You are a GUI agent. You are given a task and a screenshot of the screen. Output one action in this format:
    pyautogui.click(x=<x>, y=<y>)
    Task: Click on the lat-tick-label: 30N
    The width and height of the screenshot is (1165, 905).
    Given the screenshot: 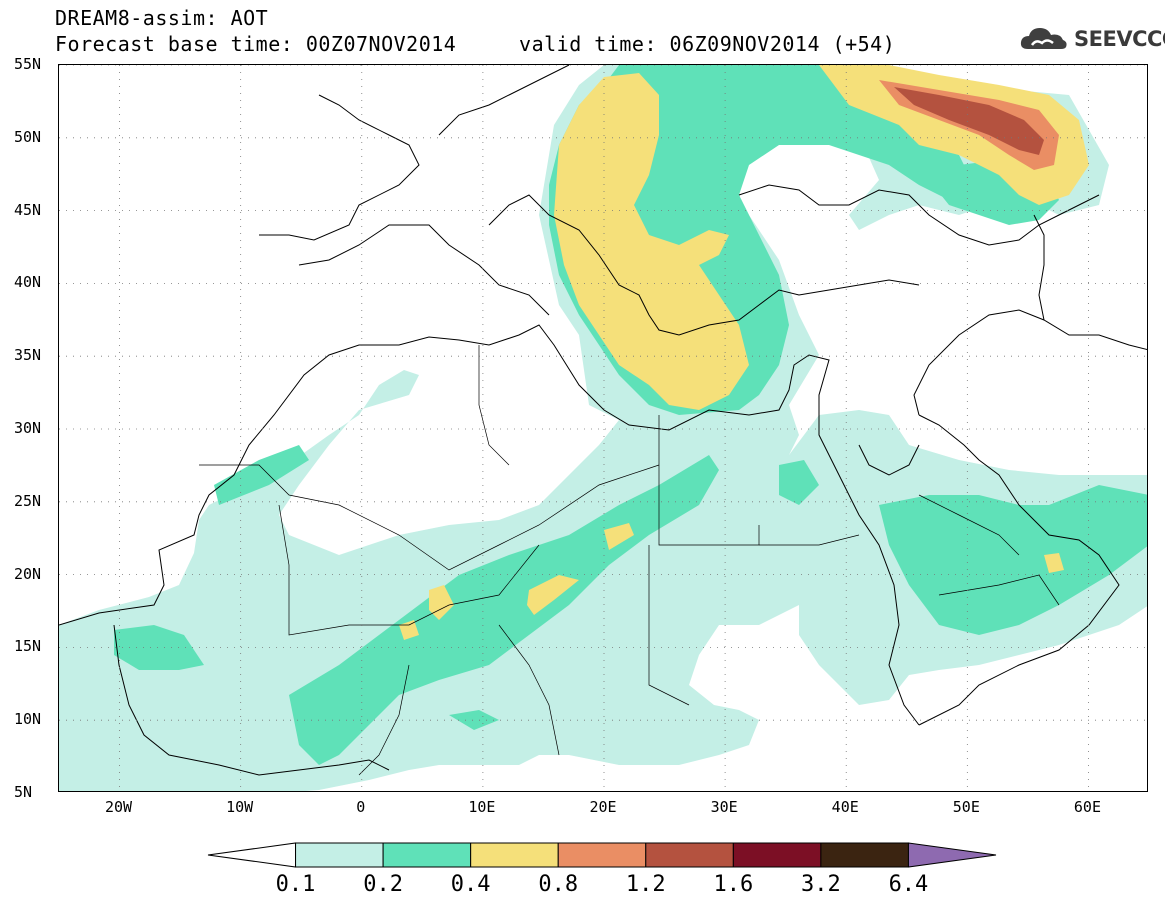 What is the action you would take?
    pyautogui.click(x=28, y=428)
    